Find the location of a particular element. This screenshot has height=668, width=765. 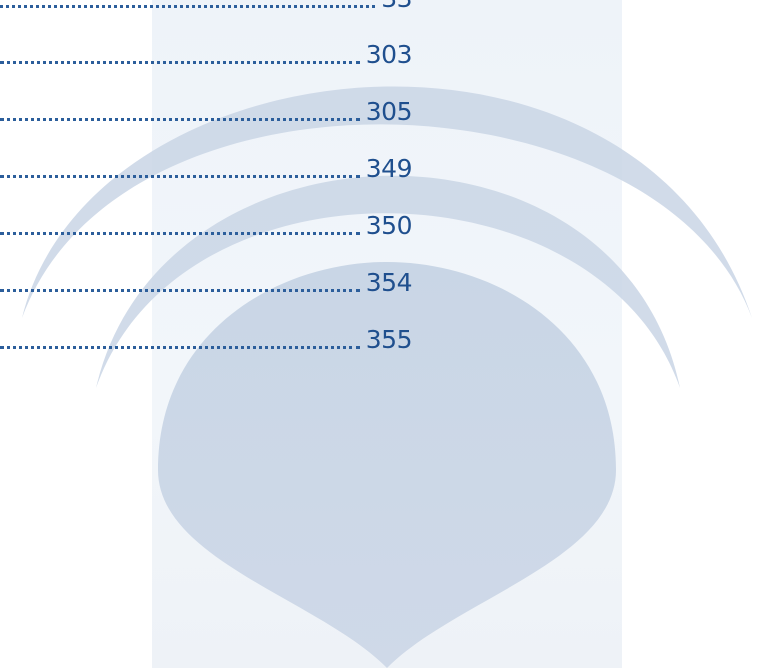

toc-row: 354 is located at coordinates (206, 282).